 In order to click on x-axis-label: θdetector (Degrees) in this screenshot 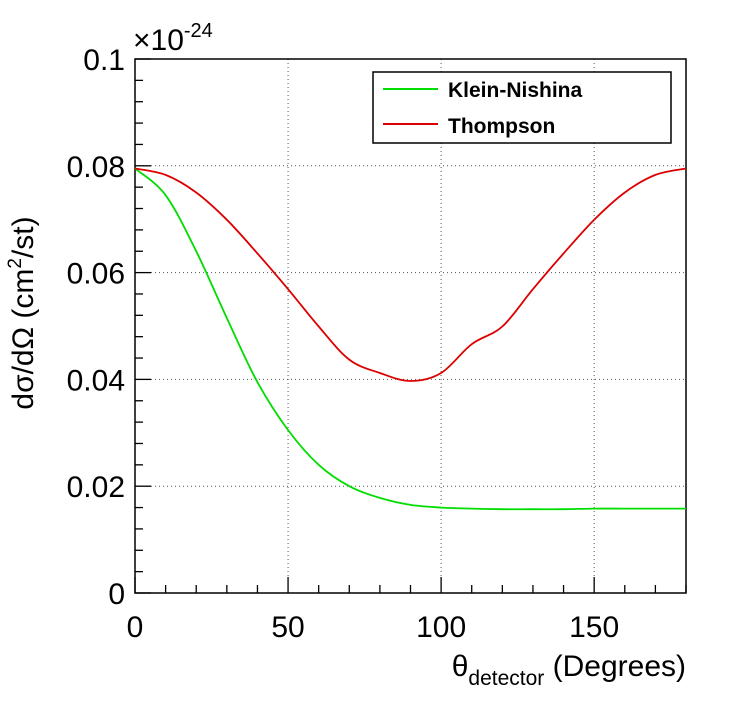, I will do `click(569, 670)`.